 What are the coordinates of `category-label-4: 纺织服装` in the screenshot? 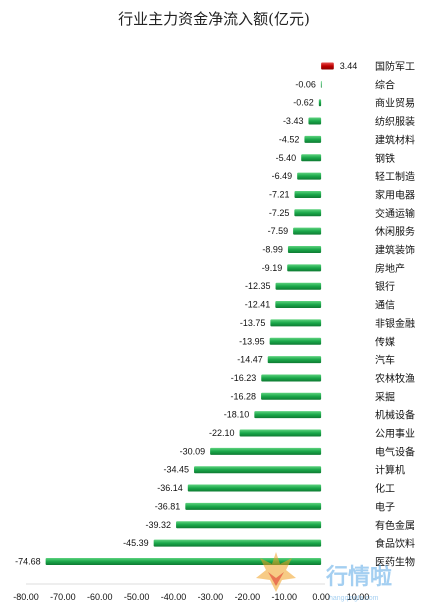 It's located at (395, 121).